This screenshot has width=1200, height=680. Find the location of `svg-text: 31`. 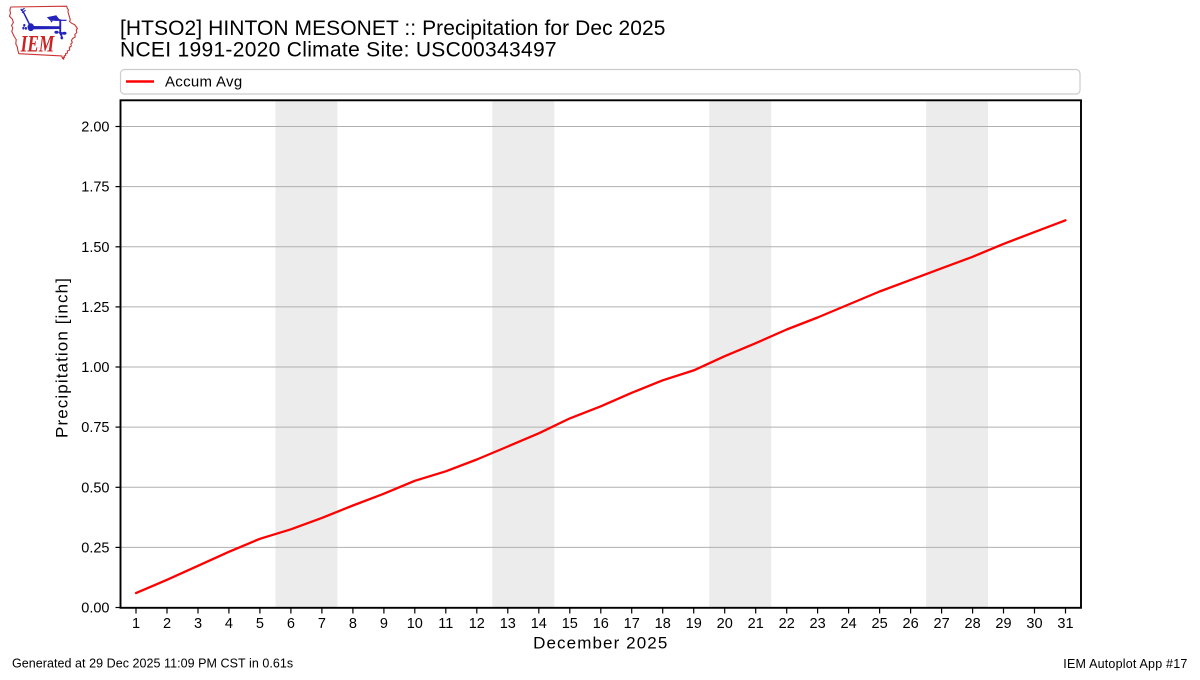

svg-text: 31 is located at coordinates (1065, 624).